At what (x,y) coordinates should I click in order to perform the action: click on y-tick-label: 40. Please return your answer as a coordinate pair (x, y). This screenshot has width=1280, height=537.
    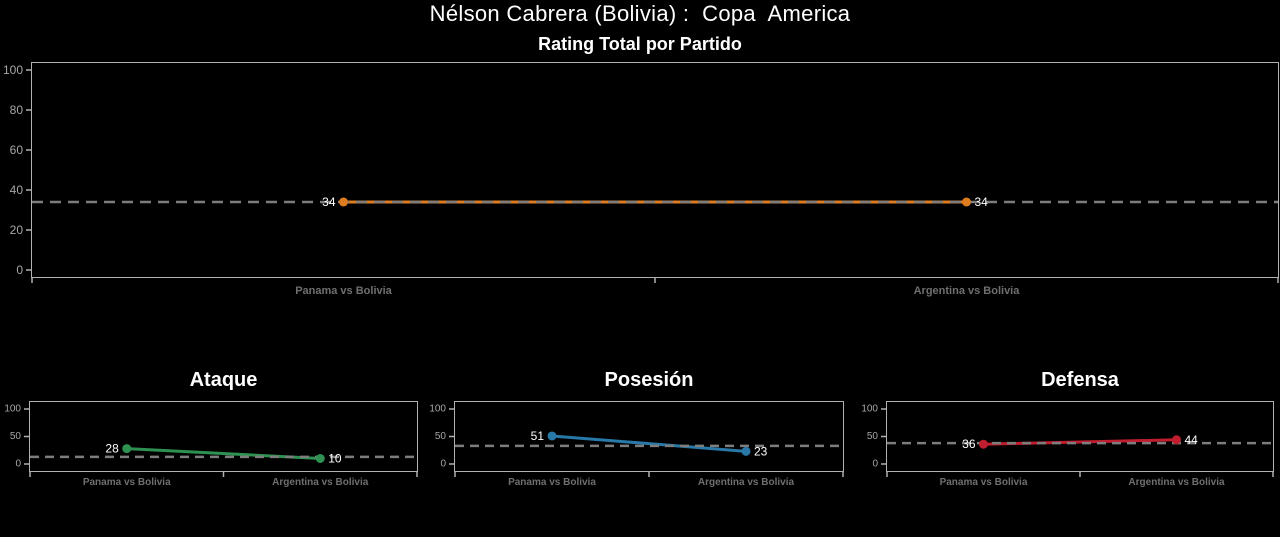
    Looking at the image, I should click on (17, 190).